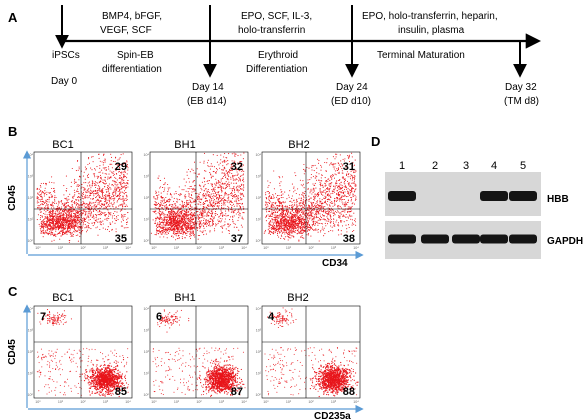  What do you see at coordinates (30, 155) in the screenshot?
I see `axis-tick-label: 10⁴` at bounding box center [30, 155].